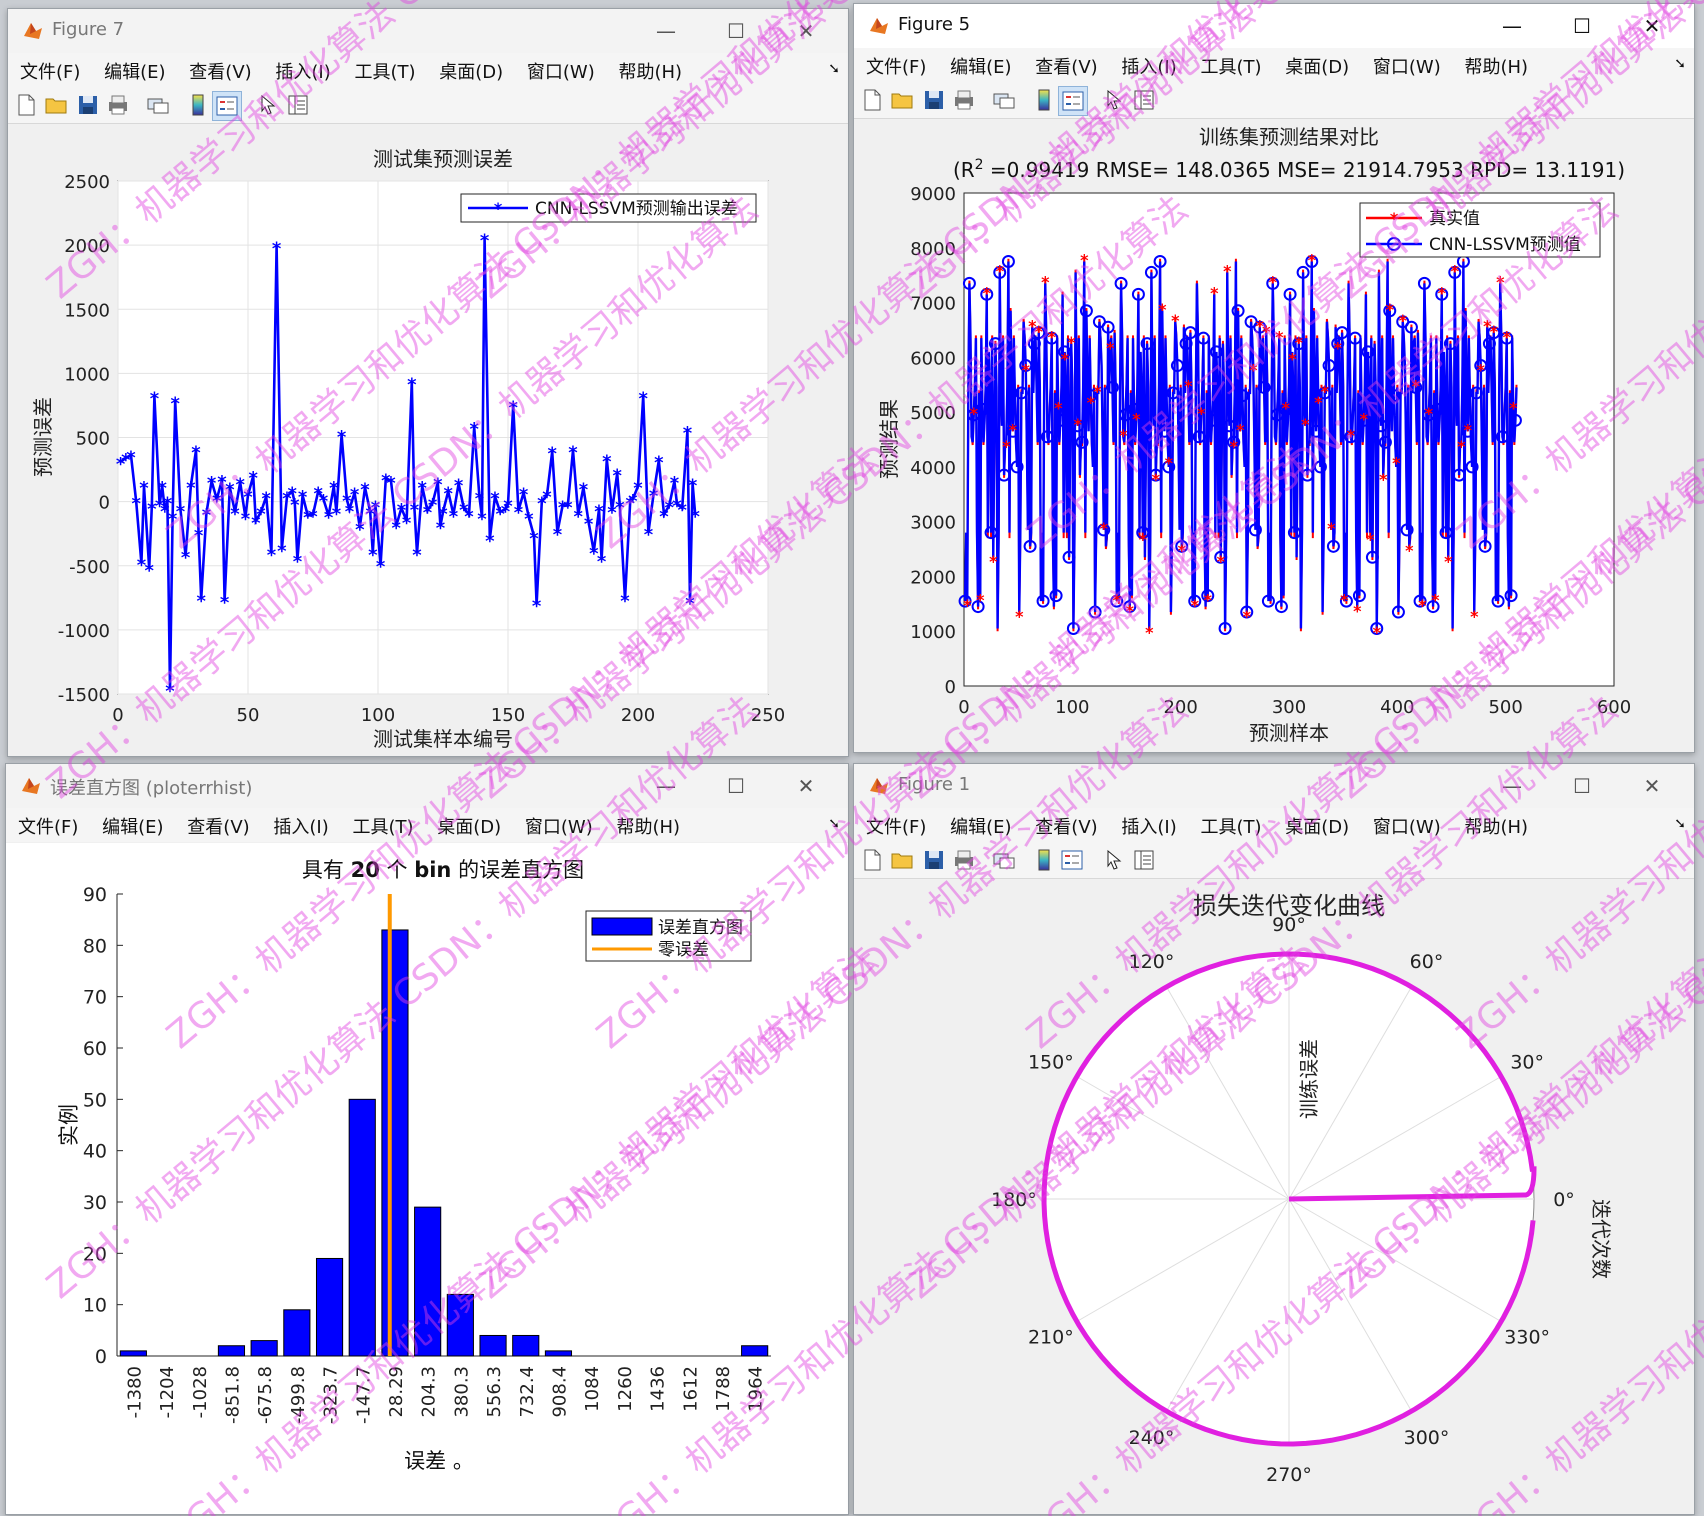  Describe the element at coordinates (1480, 230) in the screenshot. I see `legend: * 真实值 CNN-LSSVM预测值` at that location.